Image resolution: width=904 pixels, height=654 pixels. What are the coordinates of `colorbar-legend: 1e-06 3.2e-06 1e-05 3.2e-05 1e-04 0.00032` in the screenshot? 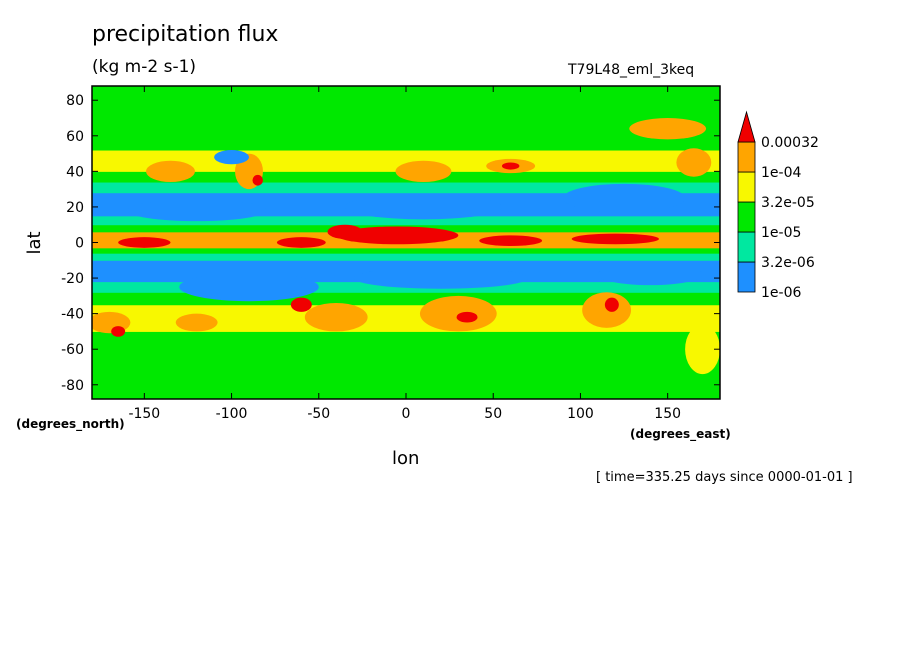 It's located at (778, 205).